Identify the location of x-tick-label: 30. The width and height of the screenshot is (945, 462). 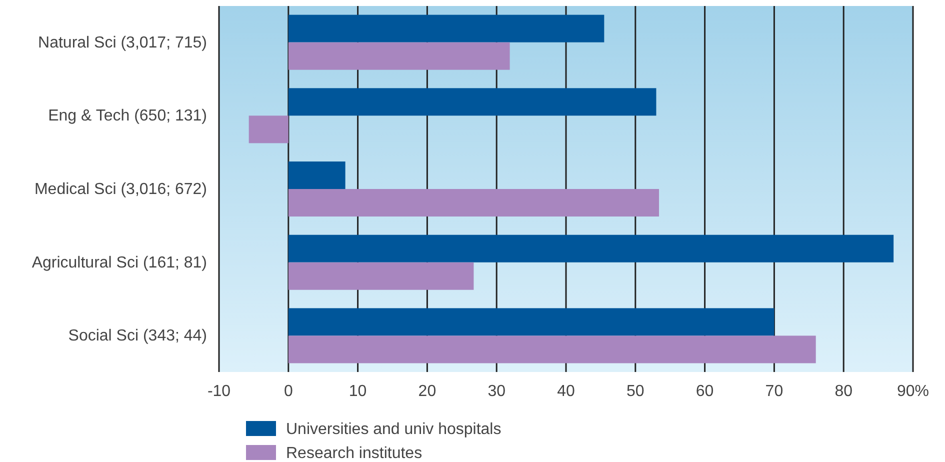
(497, 391).